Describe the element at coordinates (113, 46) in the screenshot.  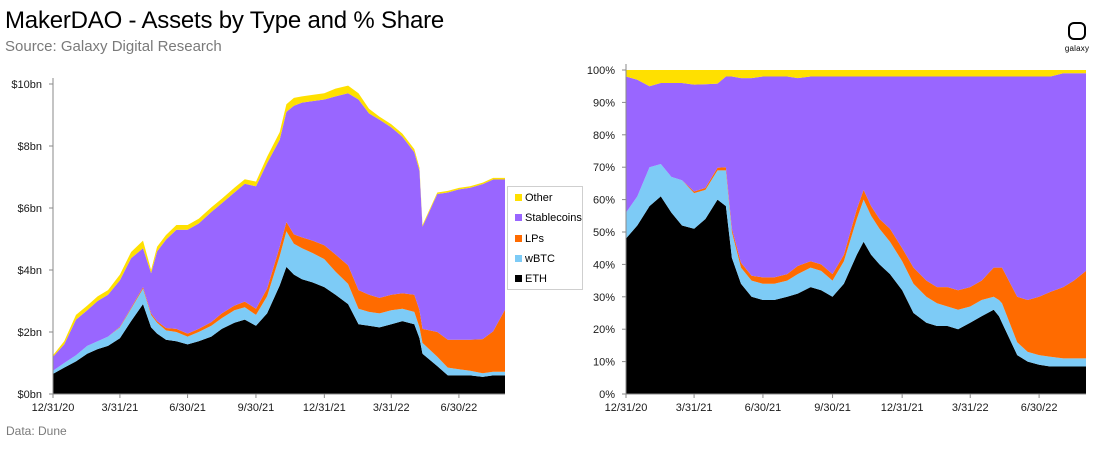
I see `chart-subtitle: Source: Galaxy Digital Research` at that location.